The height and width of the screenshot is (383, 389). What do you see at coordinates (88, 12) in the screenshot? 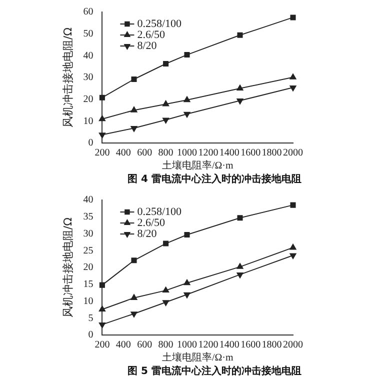
I see `y-tick-label: 60` at bounding box center [88, 12].